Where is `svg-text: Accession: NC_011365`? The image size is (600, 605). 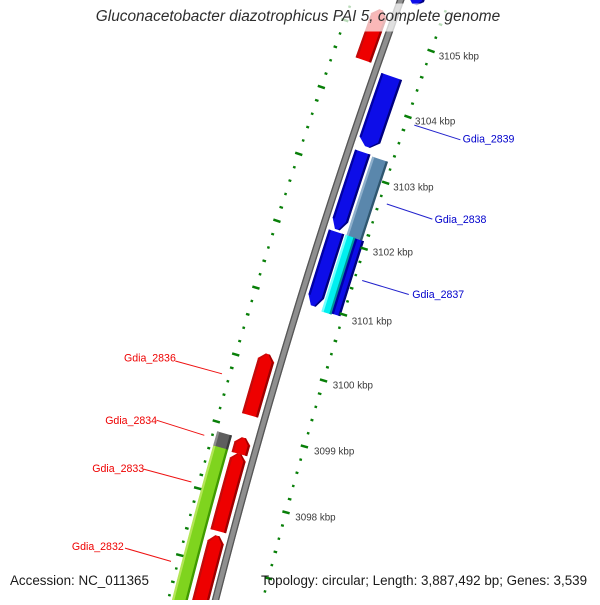 svg-text: Accession: NC_011365 is located at coordinates (79, 580).